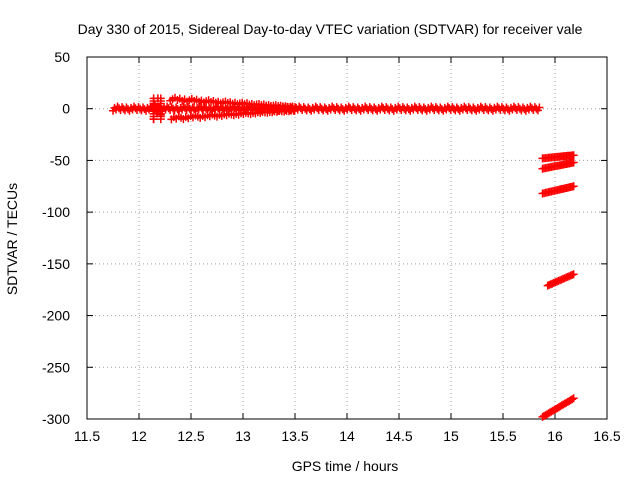  I want to click on x-tick-label: 12, so click(139, 436).